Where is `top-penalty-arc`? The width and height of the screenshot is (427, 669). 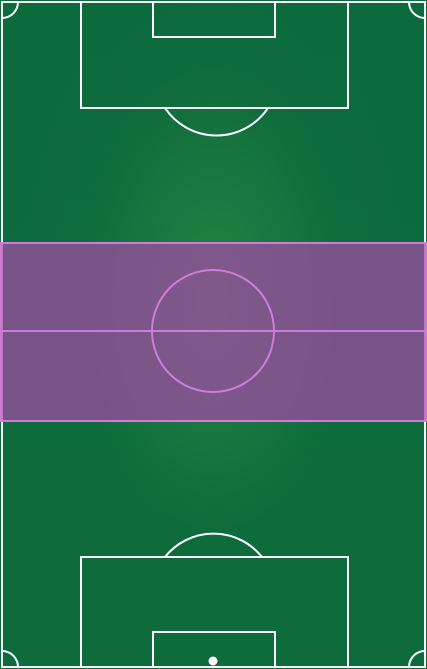
top-penalty-arc is located at coordinates (216, 122).